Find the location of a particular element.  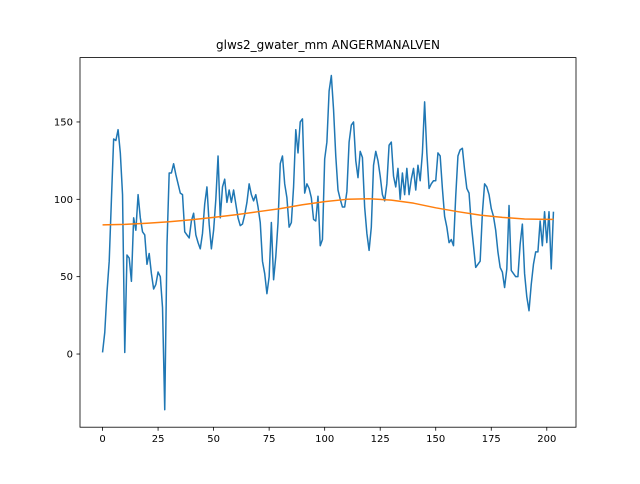

x-tick-label: 100 is located at coordinates (324, 439).